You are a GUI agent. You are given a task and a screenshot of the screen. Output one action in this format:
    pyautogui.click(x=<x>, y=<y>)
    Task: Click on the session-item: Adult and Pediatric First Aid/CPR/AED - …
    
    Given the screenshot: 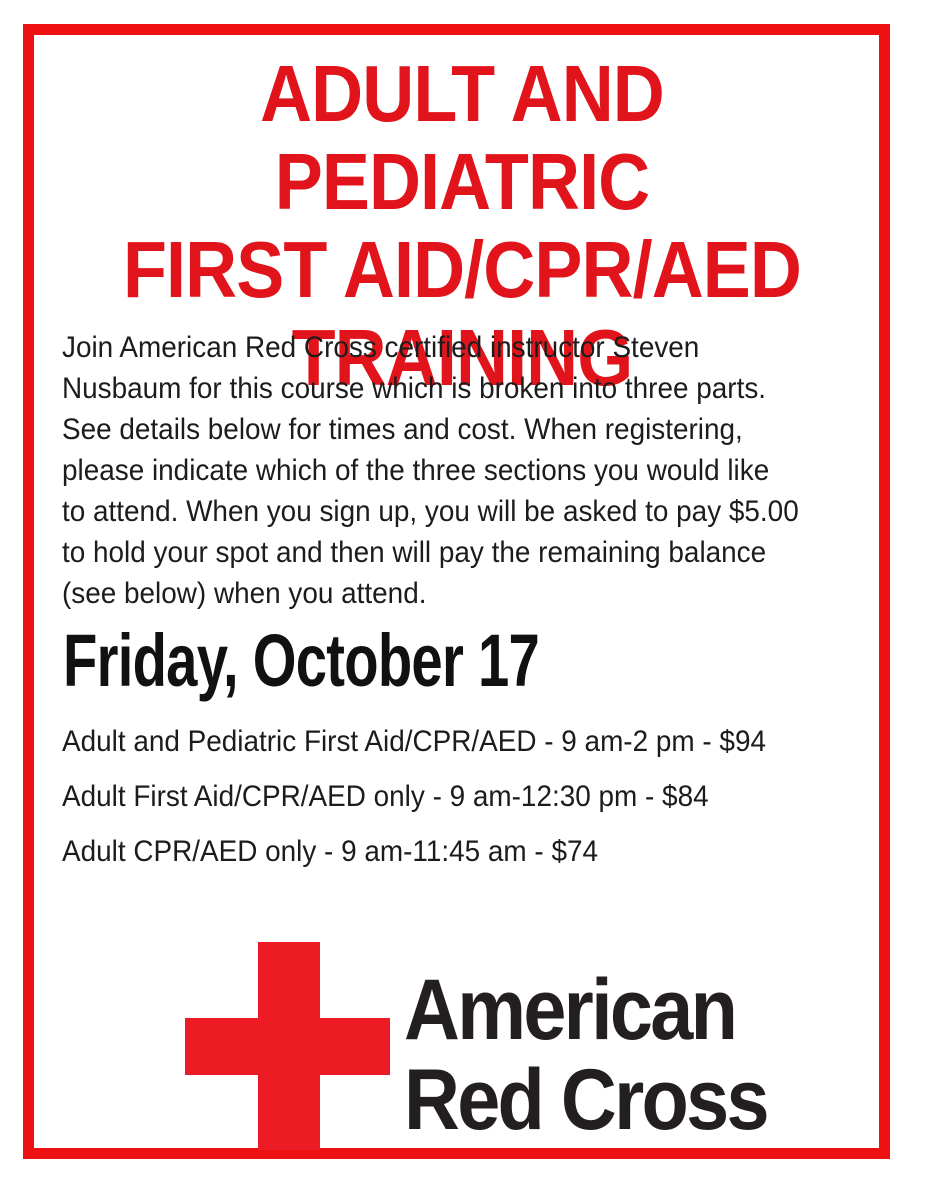 What is the action you would take?
    pyautogui.click(x=414, y=741)
    